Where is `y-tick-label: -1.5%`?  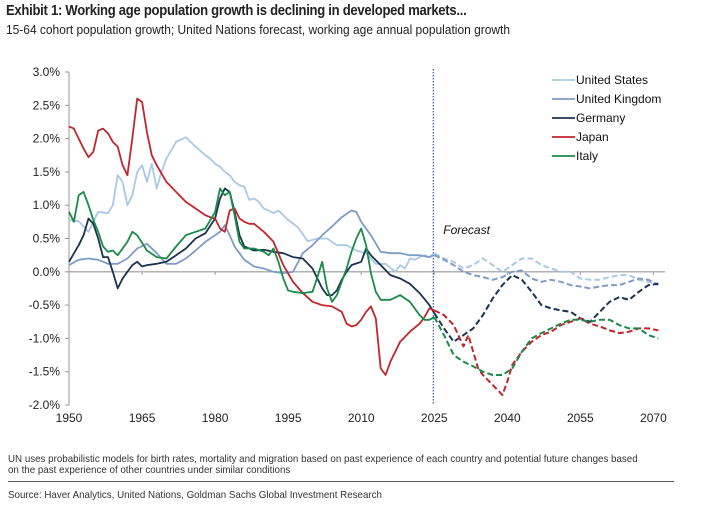 y-tick-label: -1.5% is located at coordinates (45, 372).